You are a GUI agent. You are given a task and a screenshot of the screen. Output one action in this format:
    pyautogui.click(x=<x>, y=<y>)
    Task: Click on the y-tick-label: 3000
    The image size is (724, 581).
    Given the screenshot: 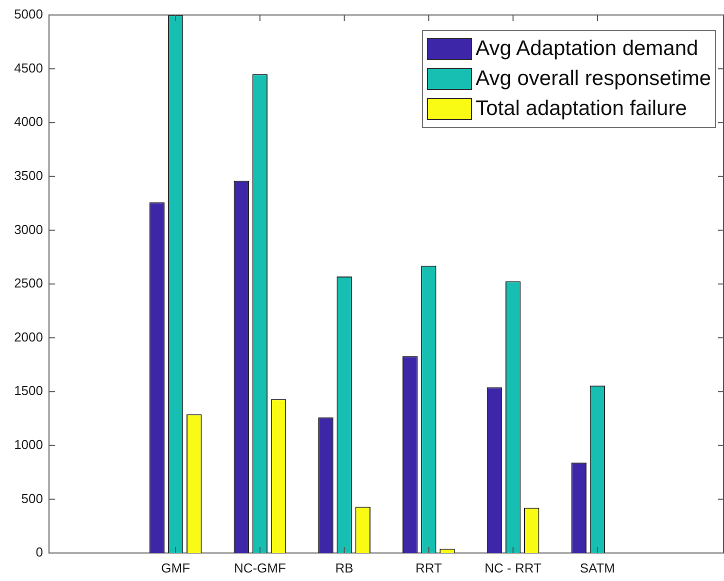 What is the action you would take?
    pyautogui.click(x=28, y=229)
    